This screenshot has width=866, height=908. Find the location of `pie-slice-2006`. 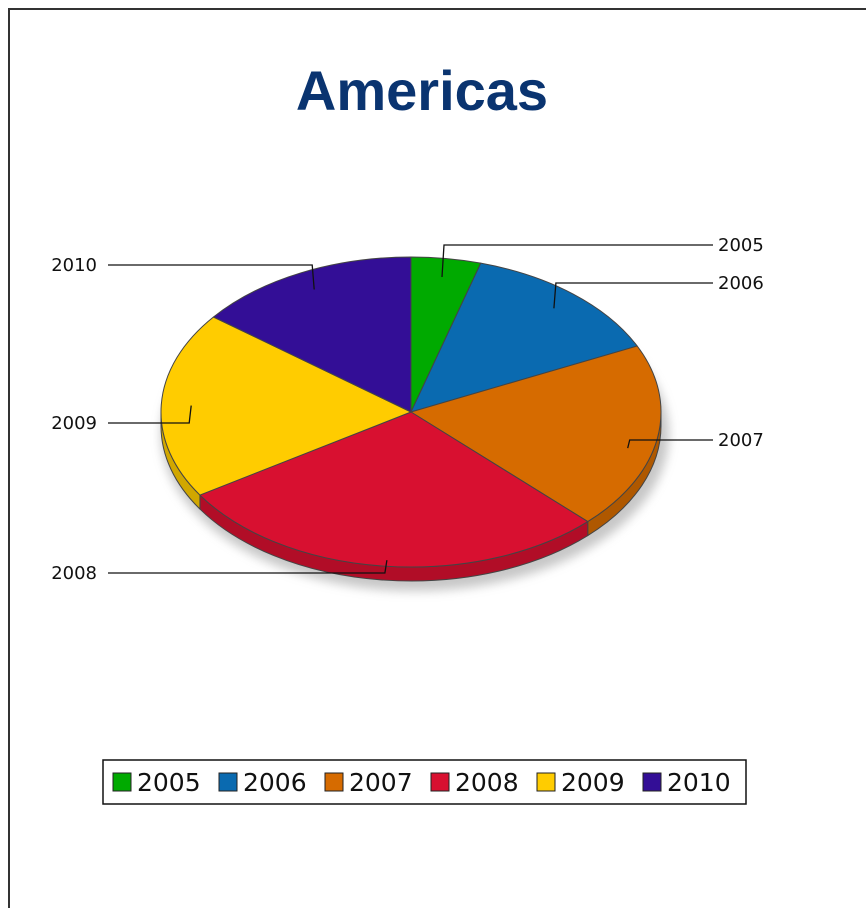

pie-slice-2006 is located at coordinates (524, 337).